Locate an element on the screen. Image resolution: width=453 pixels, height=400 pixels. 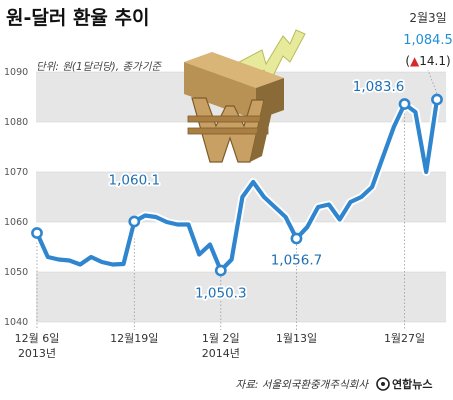
x-tick-label: 2013년 is located at coordinates (37, 353).